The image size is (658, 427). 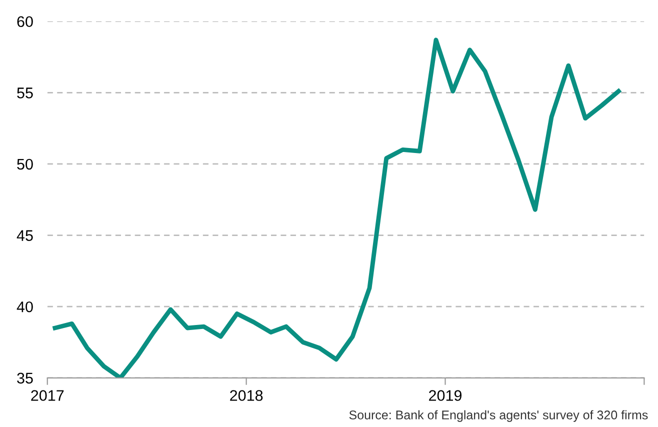 I want to click on y-tick-label: 55, so click(x=25, y=93).